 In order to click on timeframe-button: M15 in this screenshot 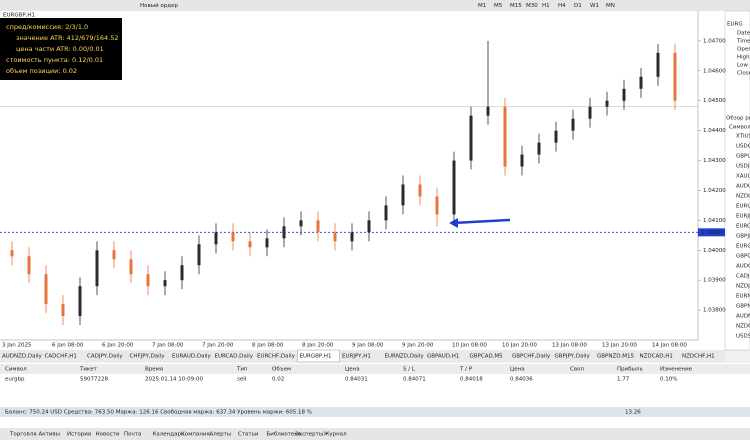, I will do `click(516, 6)`.